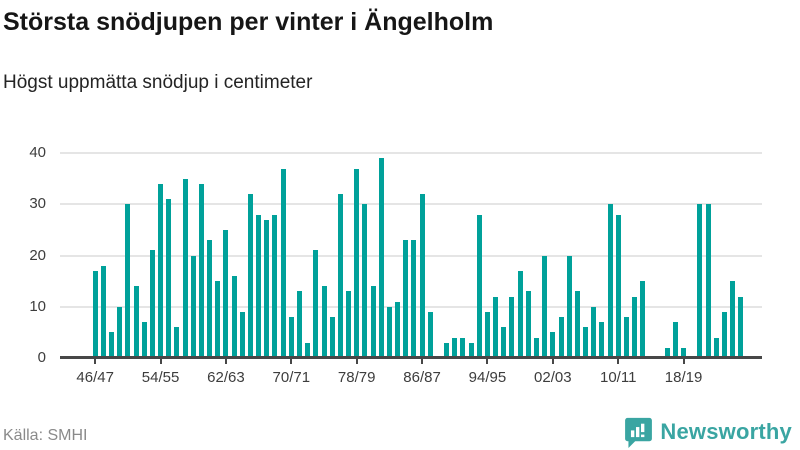 This screenshot has height=450, width=800. I want to click on x-axis-label: 54/55, so click(160, 377).